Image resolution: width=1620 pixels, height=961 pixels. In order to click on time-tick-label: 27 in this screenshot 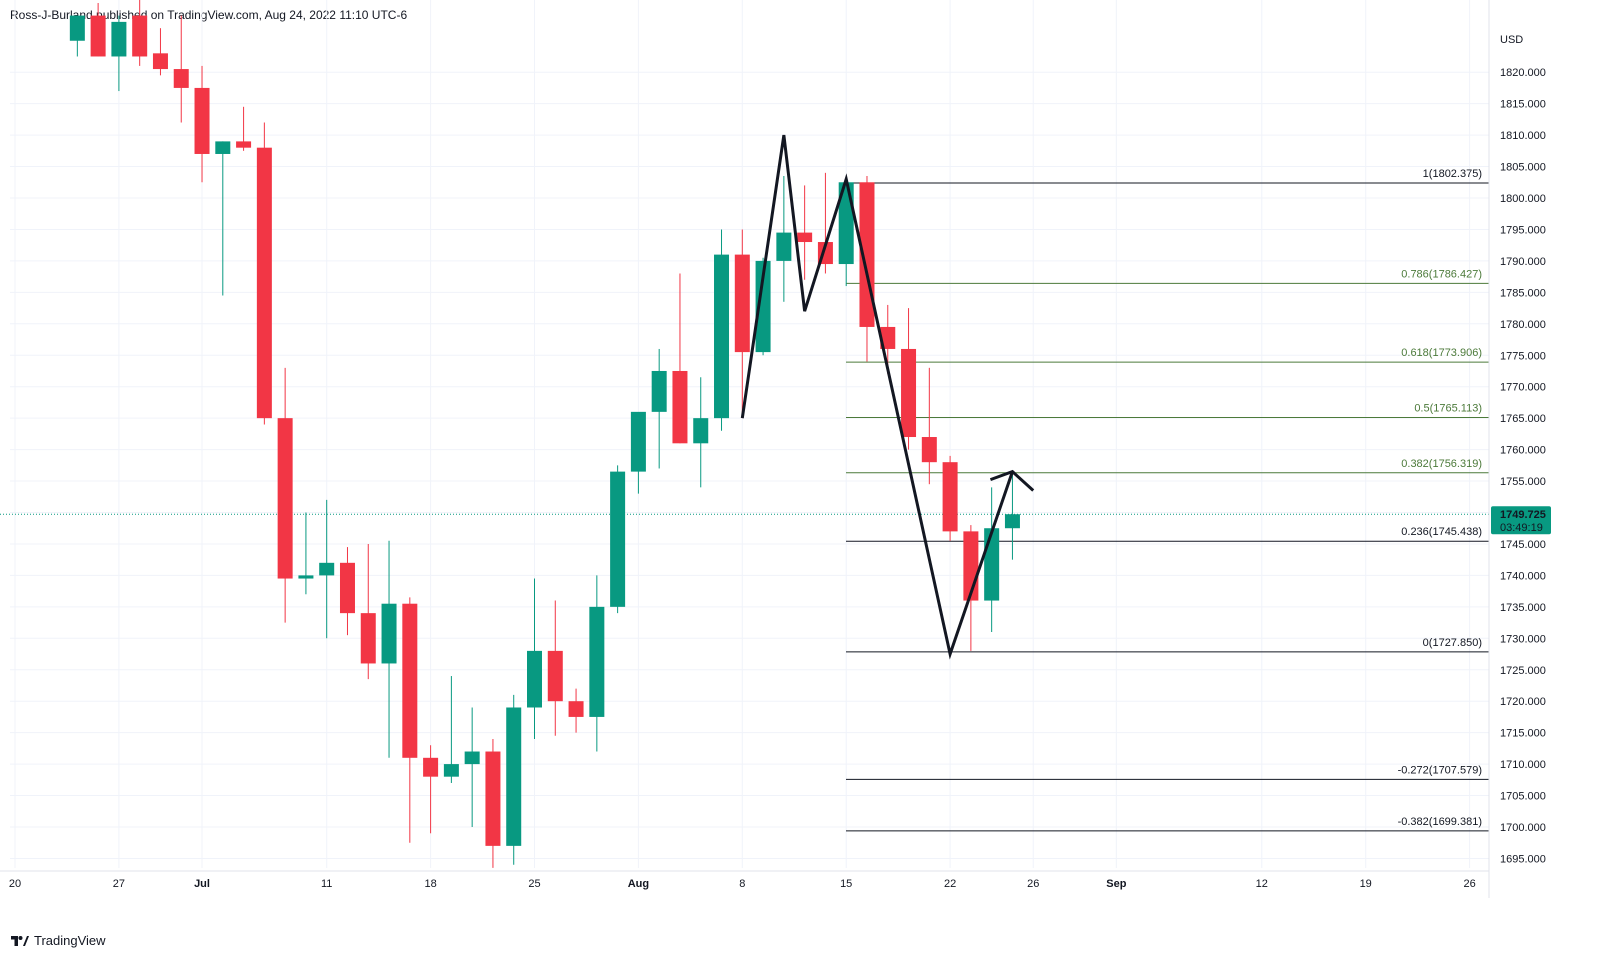, I will do `click(119, 884)`.